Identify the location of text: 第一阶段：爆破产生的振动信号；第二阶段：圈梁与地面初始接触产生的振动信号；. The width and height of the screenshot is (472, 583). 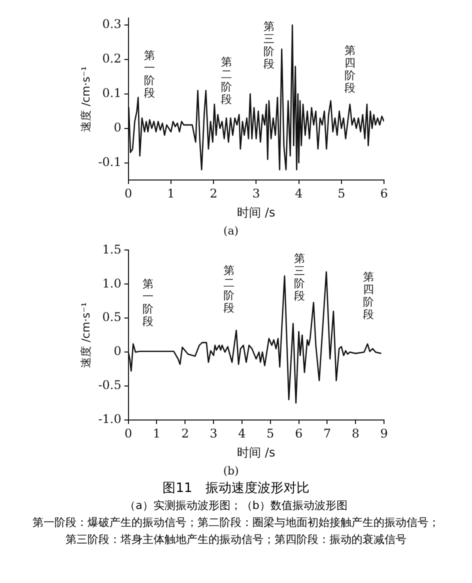
(236, 523).